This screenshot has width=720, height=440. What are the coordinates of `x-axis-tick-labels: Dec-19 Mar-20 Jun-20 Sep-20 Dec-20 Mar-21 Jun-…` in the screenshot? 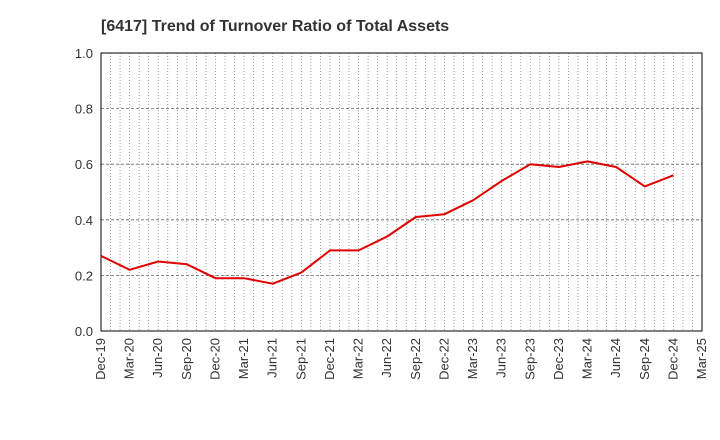 It's located at (401, 359).